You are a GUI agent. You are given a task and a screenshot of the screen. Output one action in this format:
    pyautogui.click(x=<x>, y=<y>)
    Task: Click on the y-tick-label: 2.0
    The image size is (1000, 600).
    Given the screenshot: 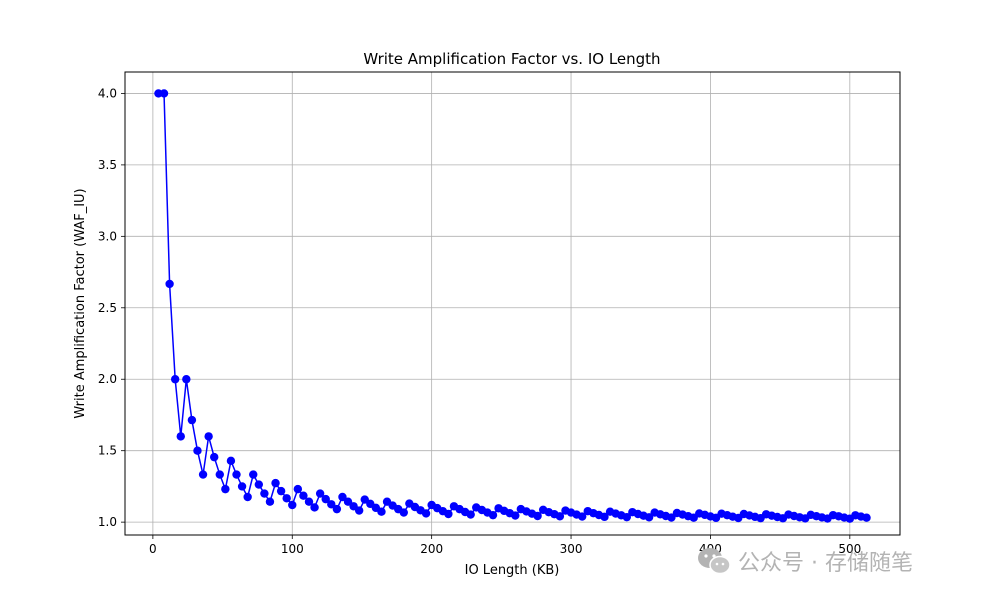 What is the action you would take?
    pyautogui.click(x=107, y=379)
    